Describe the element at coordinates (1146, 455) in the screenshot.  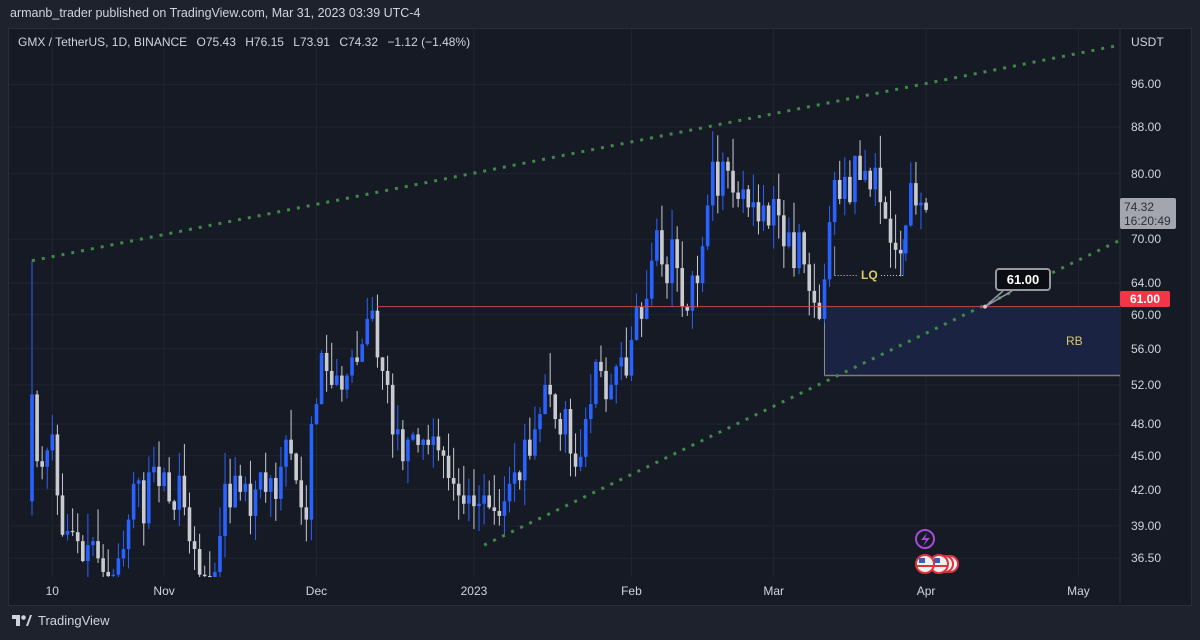
I see `price-tick: 45.00` at that location.